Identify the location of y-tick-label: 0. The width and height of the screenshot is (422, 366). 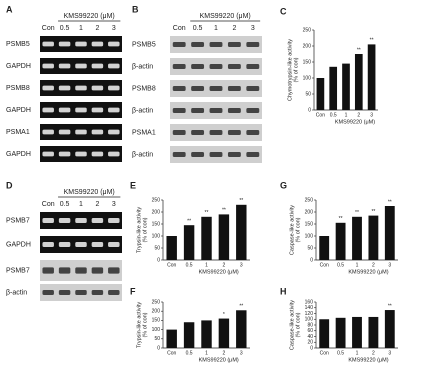
(311, 348).